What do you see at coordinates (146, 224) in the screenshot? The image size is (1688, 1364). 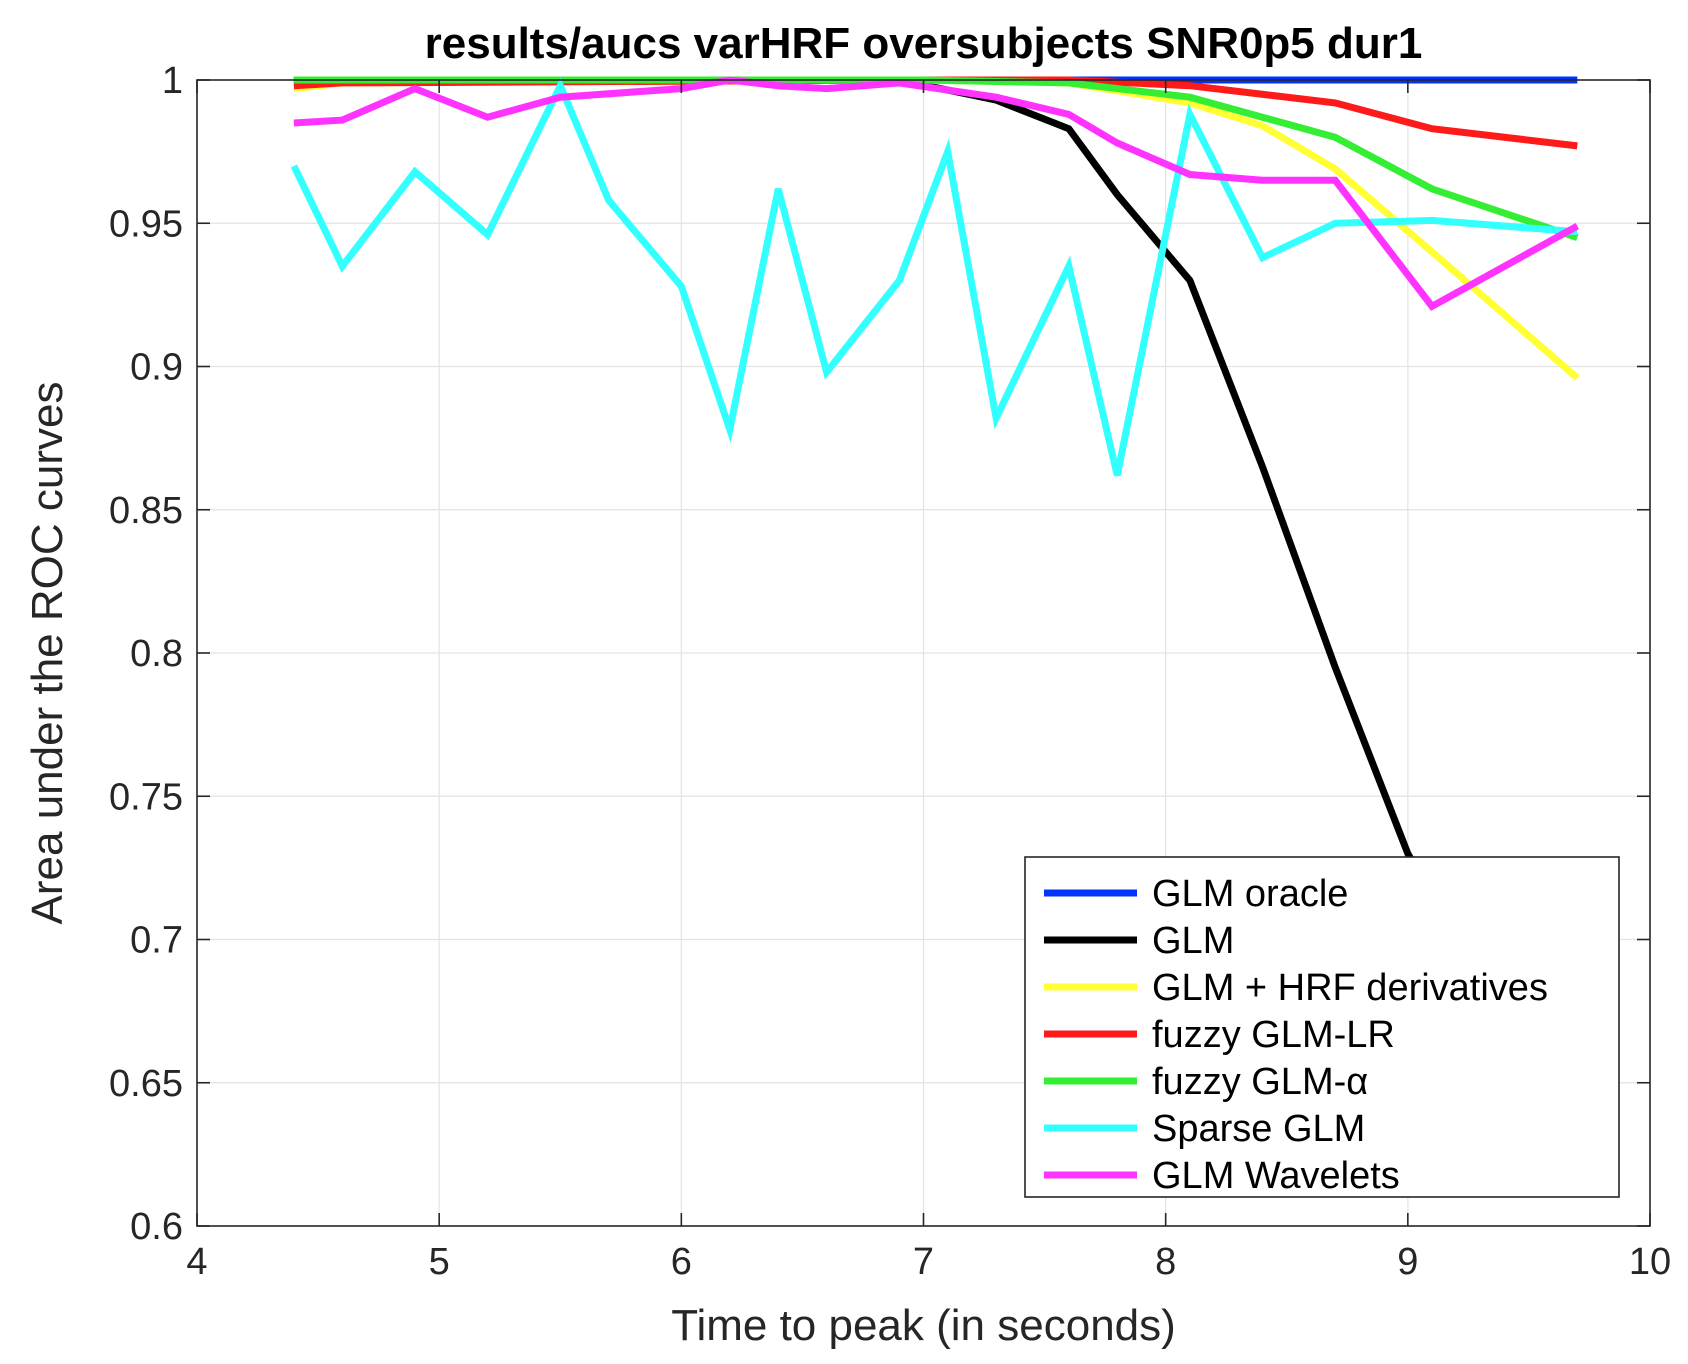 I see `y-tick-label: 0.95` at bounding box center [146, 224].